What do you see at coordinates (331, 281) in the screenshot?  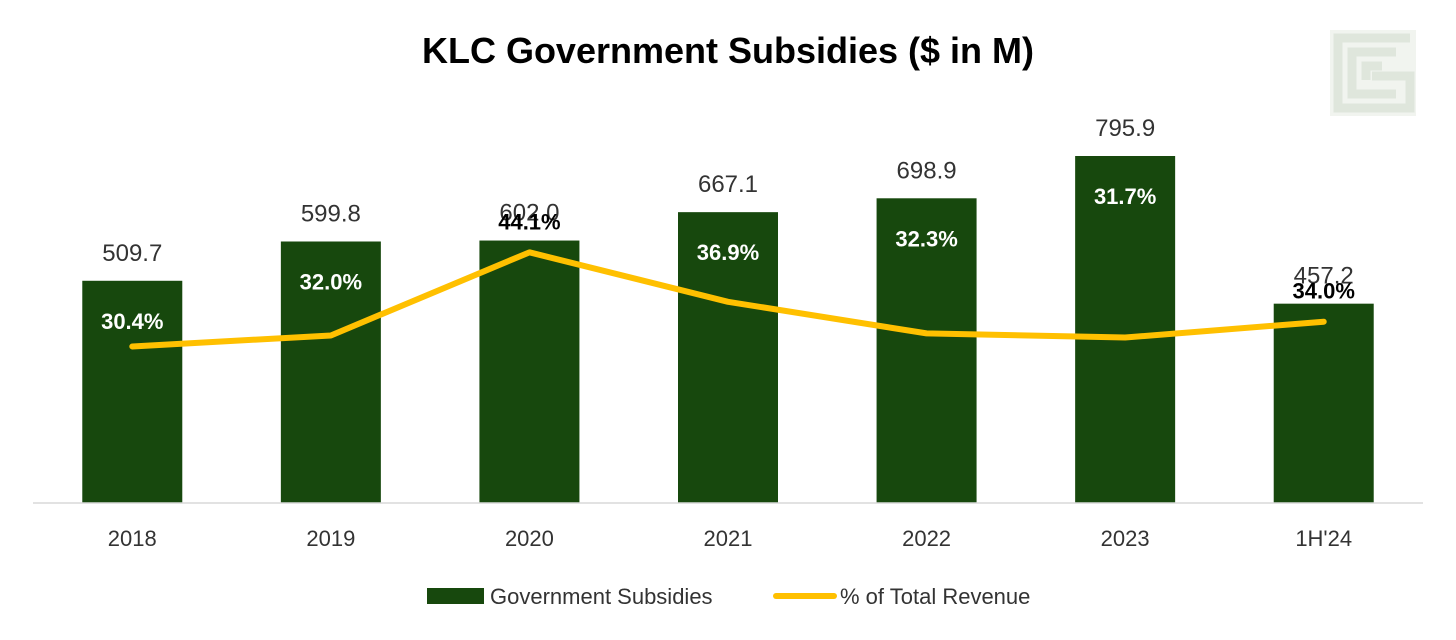 I see `pct-value-label-1: 32.0%` at bounding box center [331, 281].